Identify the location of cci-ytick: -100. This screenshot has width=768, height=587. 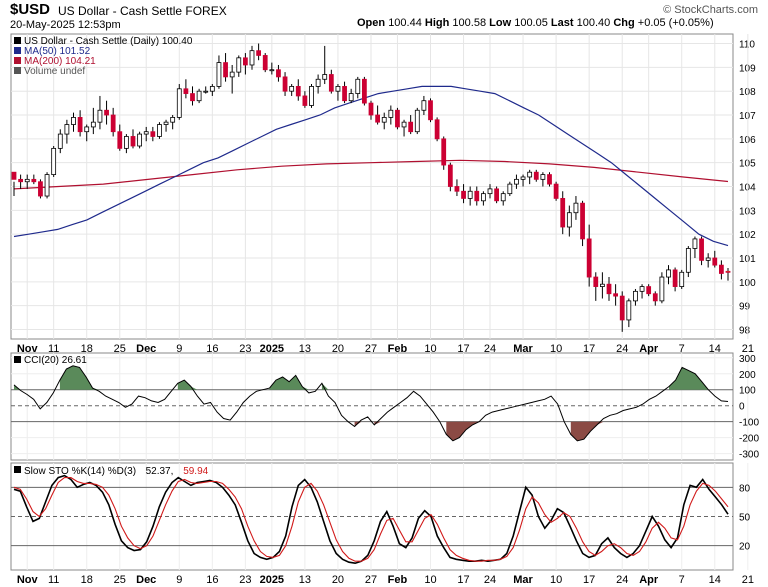
(749, 423).